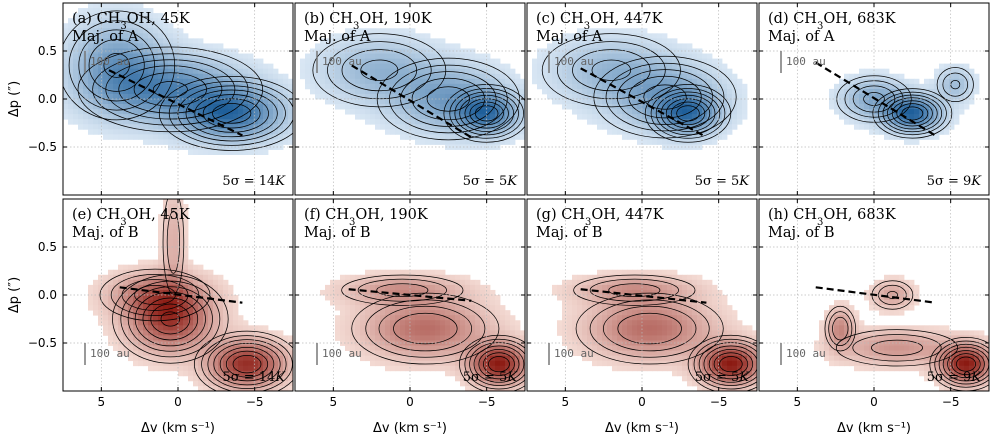 This screenshot has width=996, height=440. What do you see at coordinates (175, 103) in the screenshot?
I see `fit-line` at bounding box center [175, 103].